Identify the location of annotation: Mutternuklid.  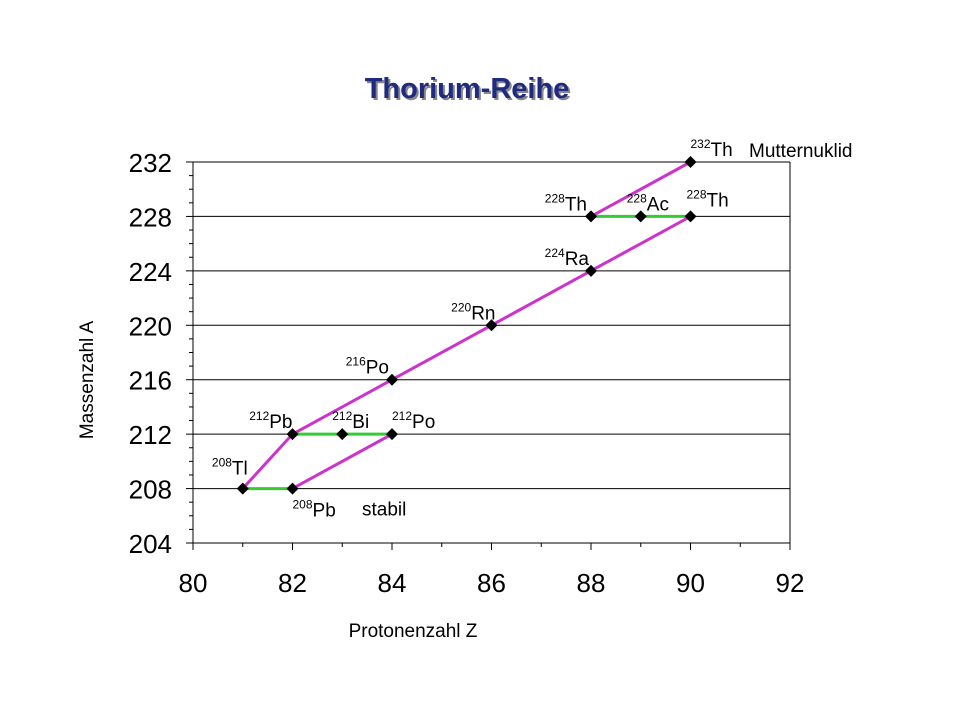
(801, 151).